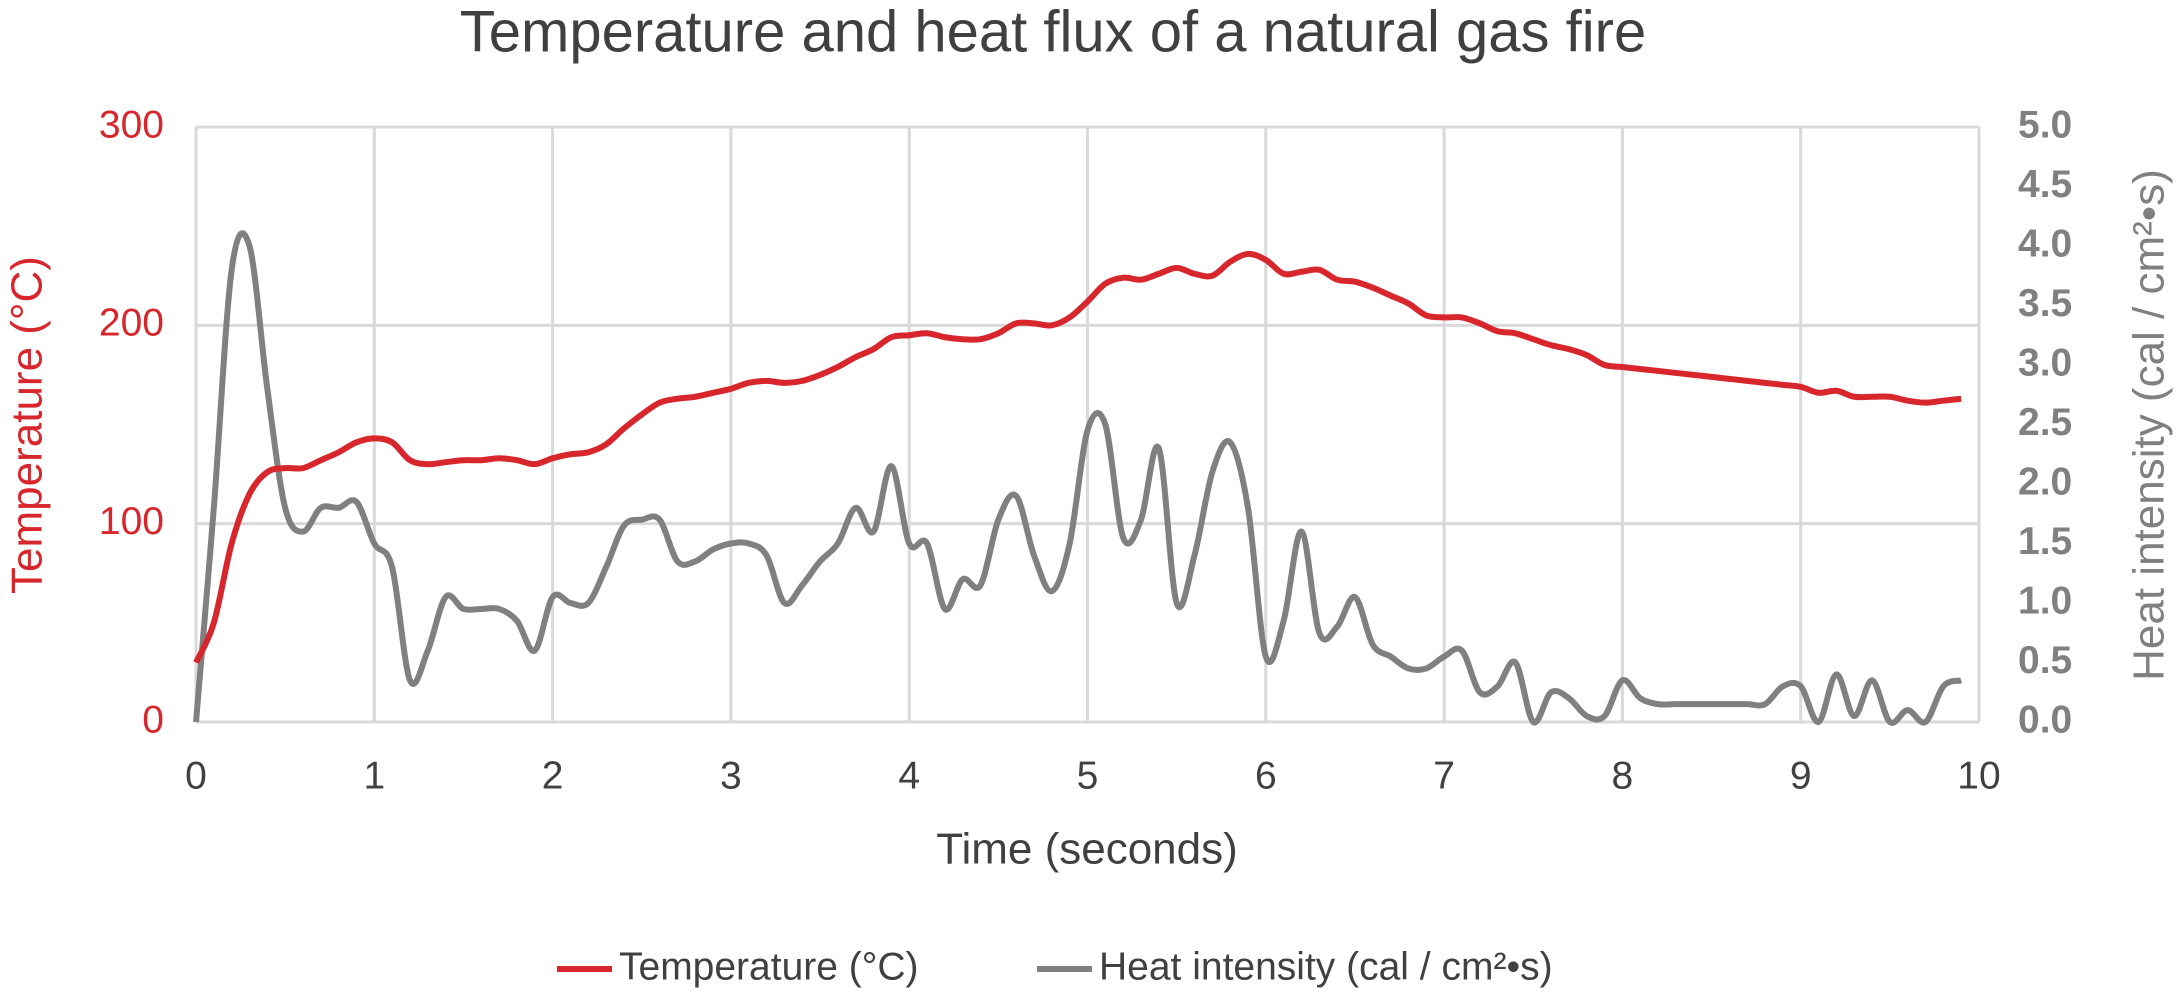  Describe the element at coordinates (131, 521) in the screenshot. I see `y-tick-label: 100` at that location.